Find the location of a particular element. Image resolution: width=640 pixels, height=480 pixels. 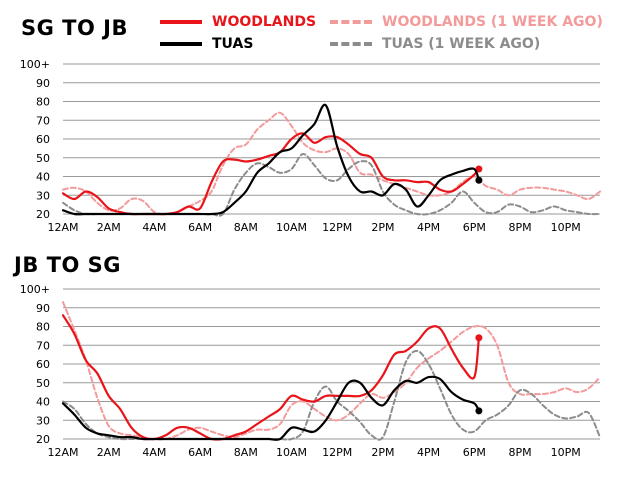

series-line-tuas-jb-to-sg is located at coordinates (270, 408).